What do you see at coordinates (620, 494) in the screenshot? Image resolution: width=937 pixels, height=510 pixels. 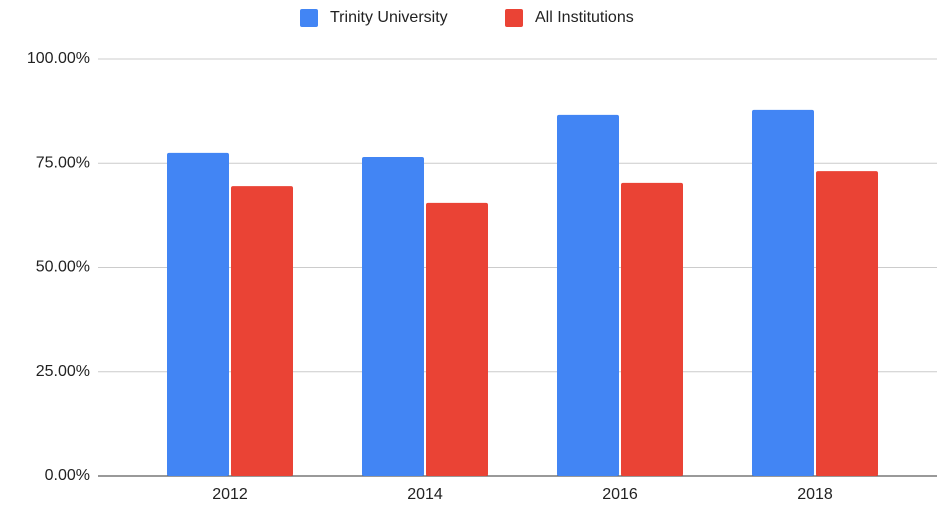 I see `x-tick-label: 2016` at bounding box center [620, 494].